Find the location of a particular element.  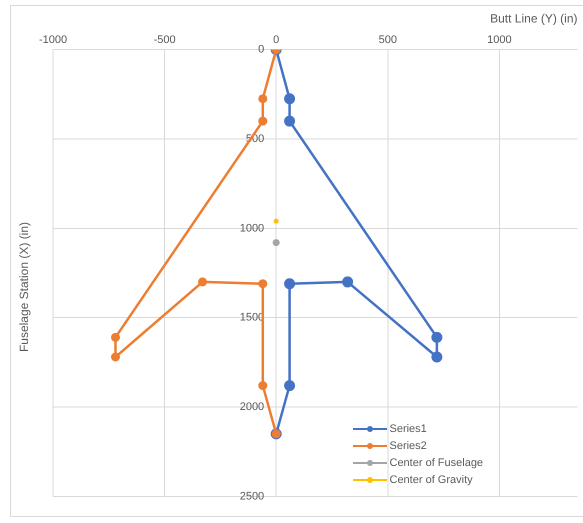

legend-label: Series2 is located at coordinates (408, 446).